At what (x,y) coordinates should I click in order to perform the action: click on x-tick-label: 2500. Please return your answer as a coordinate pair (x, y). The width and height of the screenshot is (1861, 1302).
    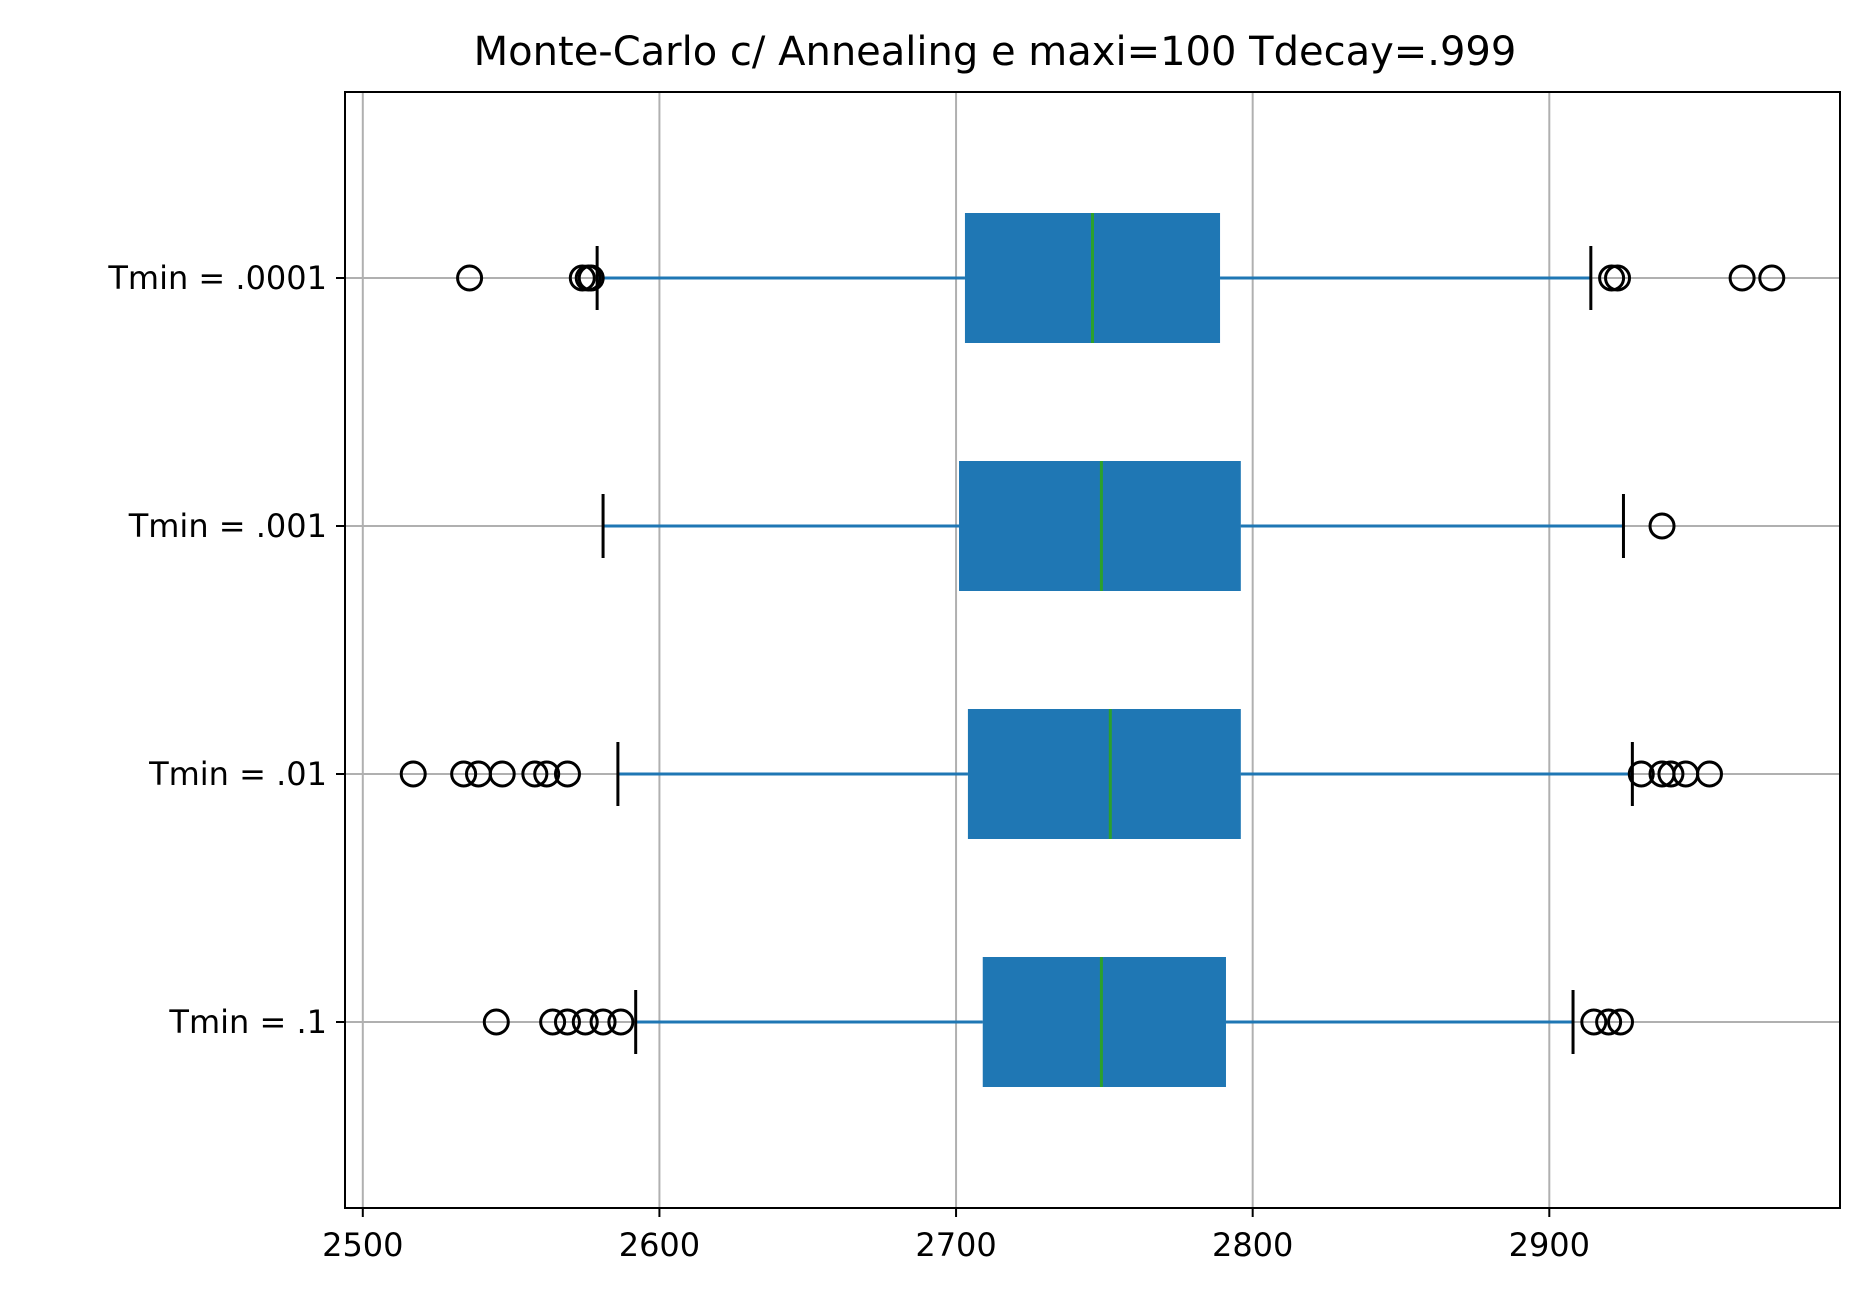
    Looking at the image, I should click on (362, 1245).